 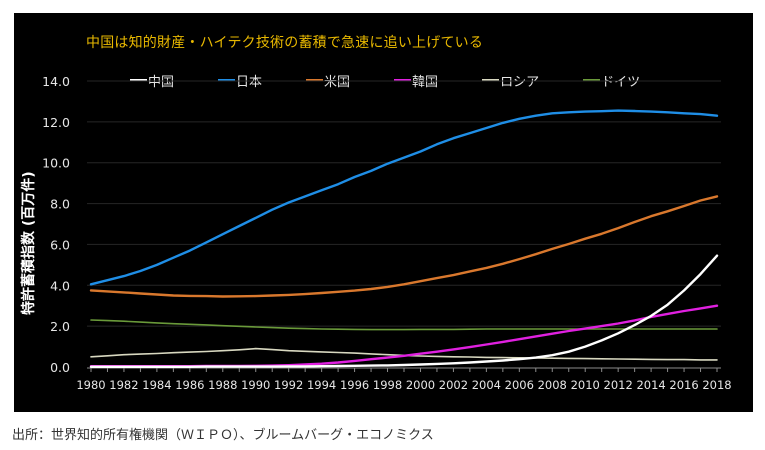 I want to click on legend-swatch-japan, so click(x=227, y=80).